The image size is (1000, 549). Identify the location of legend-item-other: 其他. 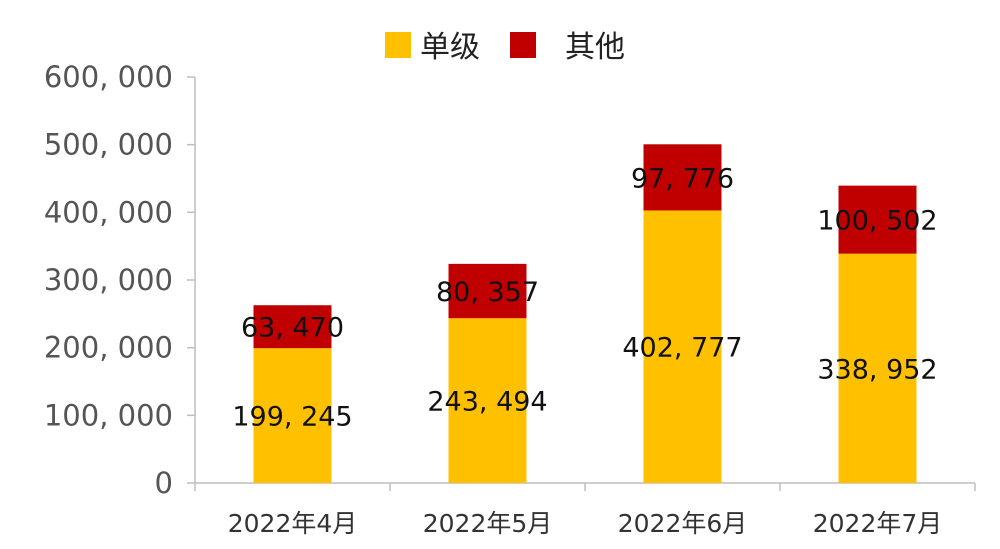
(567, 47).